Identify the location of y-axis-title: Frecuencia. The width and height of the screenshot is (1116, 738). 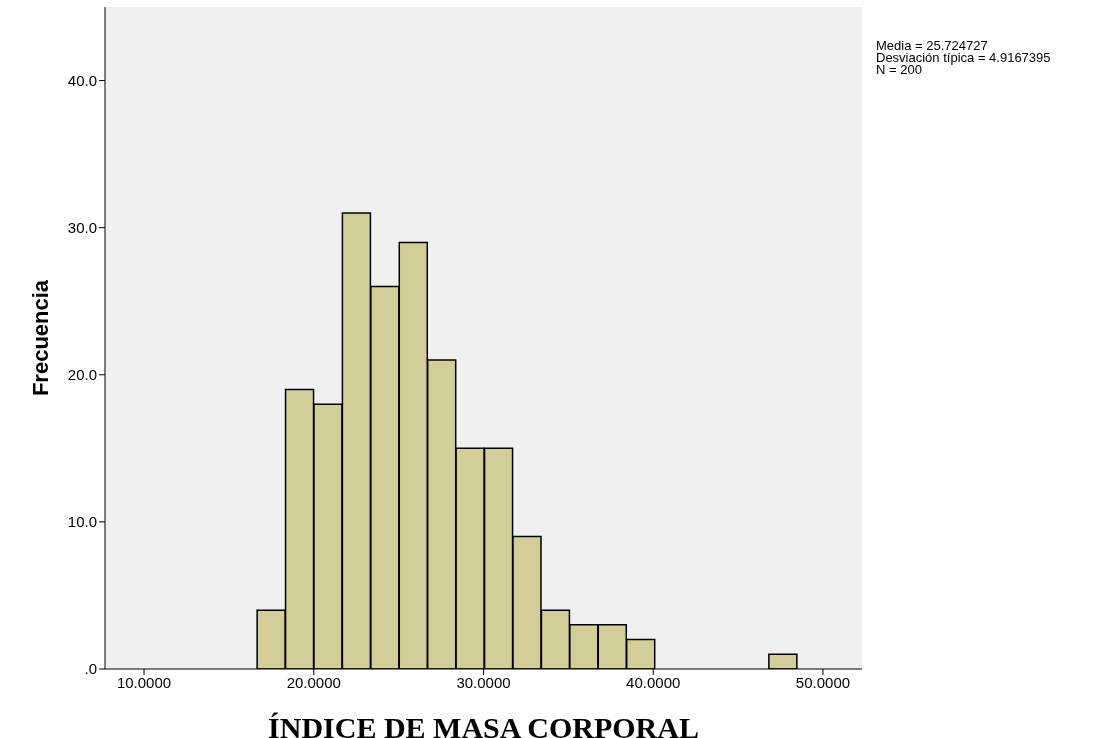
(40, 338).